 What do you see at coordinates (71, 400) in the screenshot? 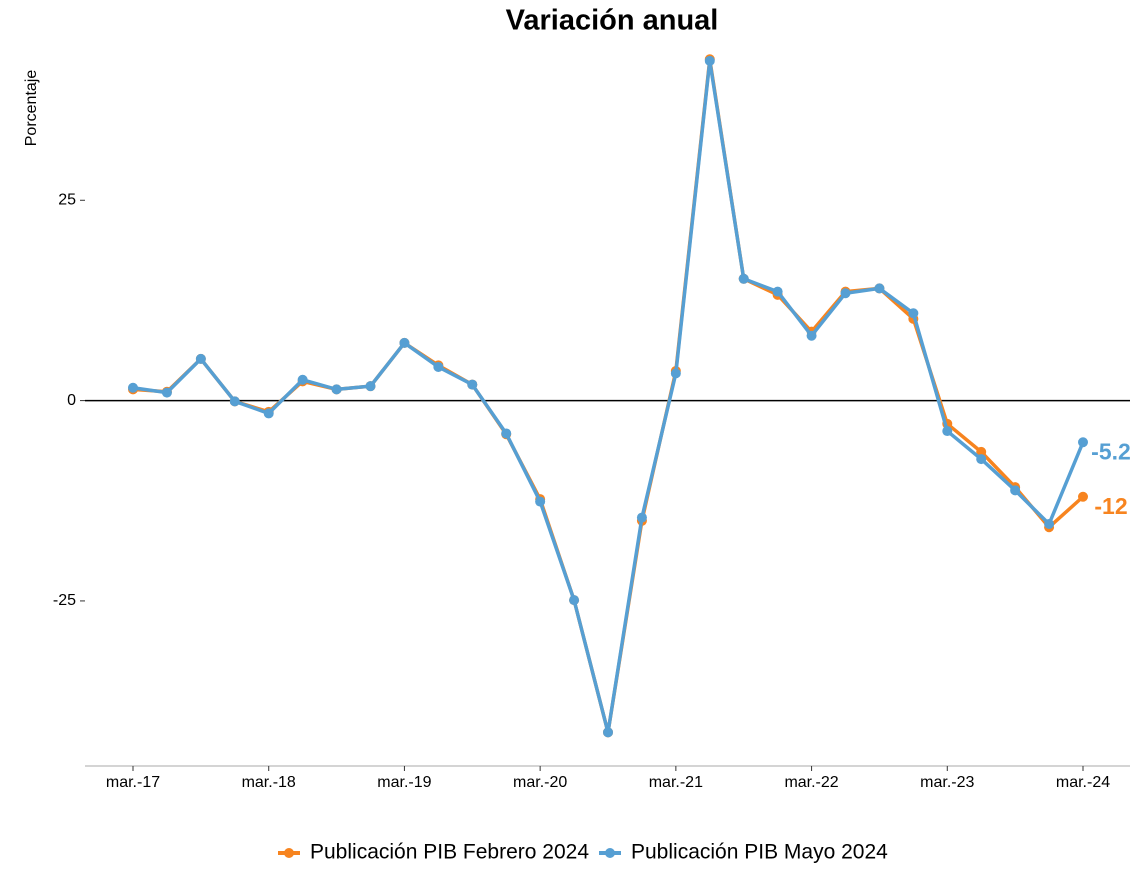
I see `y-tick-label: 0` at bounding box center [71, 400].